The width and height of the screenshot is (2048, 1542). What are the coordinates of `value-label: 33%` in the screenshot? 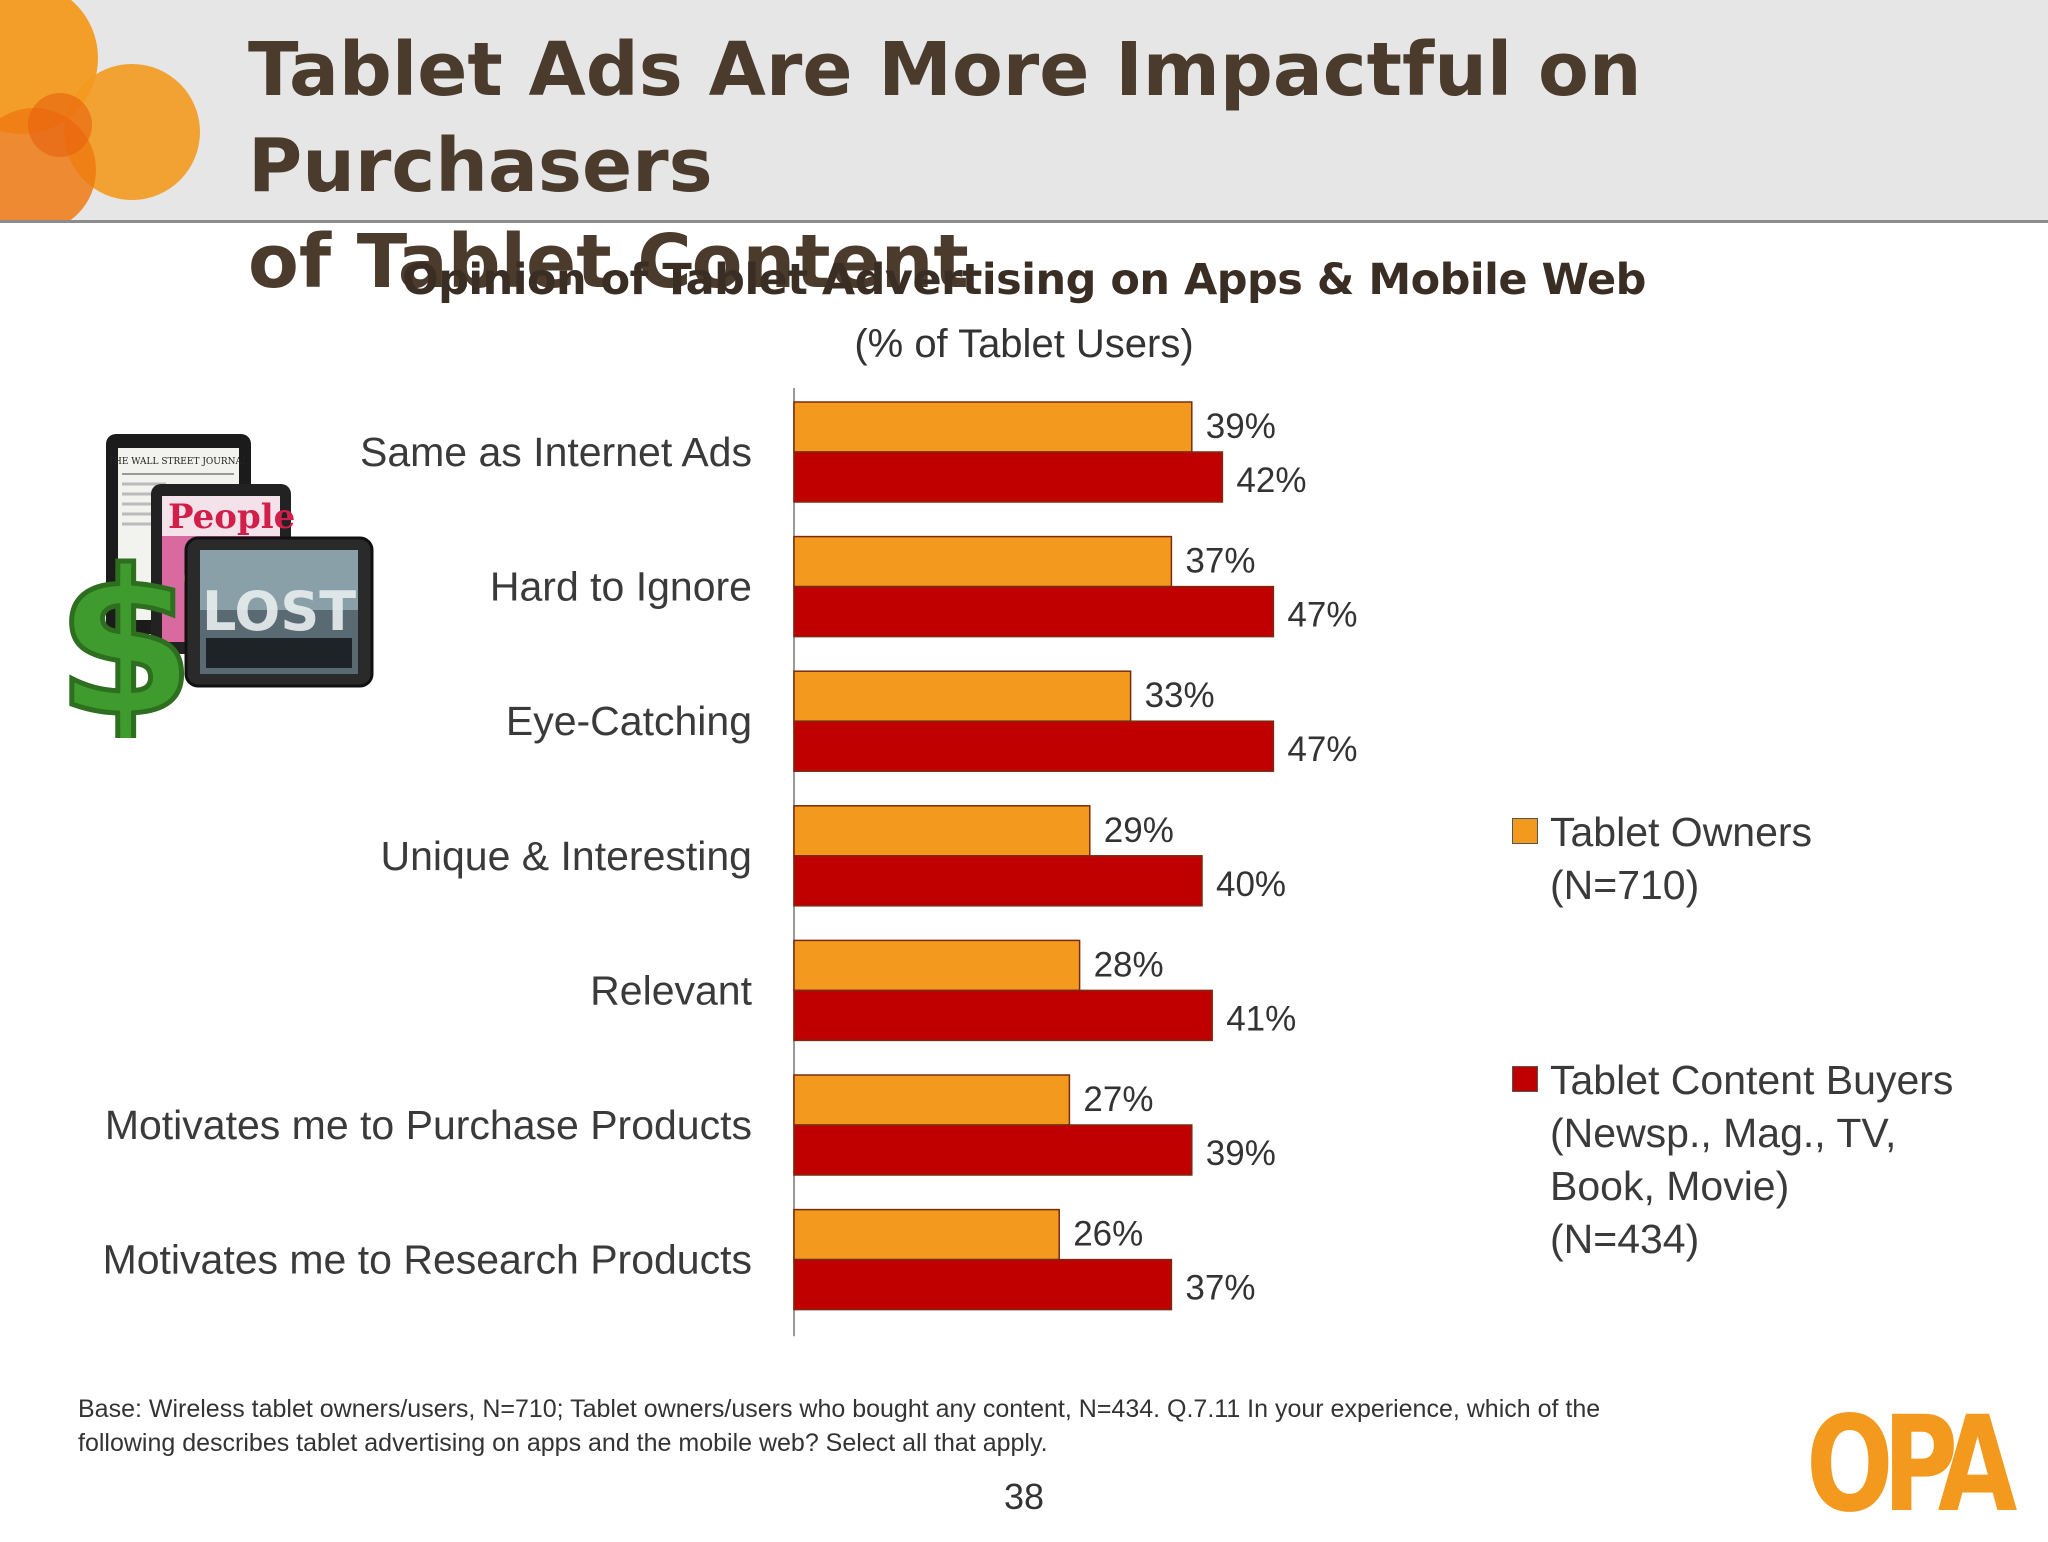 It's located at (1180, 695).